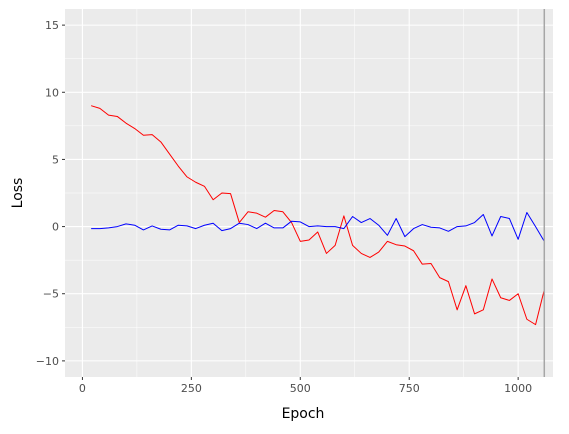  I want to click on y-tick-label: −10, so click(47, 361).